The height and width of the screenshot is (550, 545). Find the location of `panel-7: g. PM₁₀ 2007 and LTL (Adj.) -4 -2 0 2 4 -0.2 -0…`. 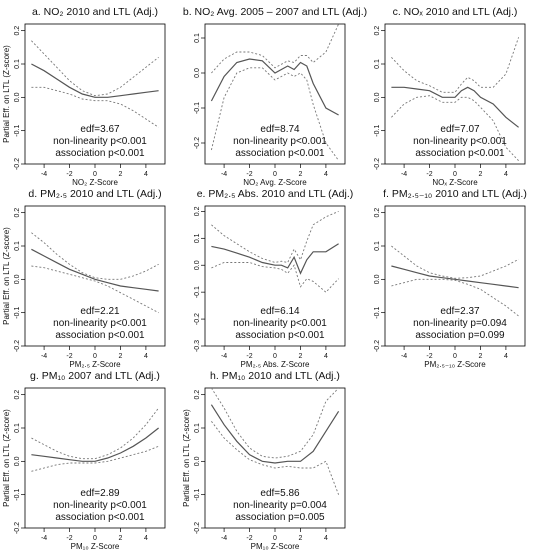

panel-7: g. PM₁₀ 2007 and LTL (Adj.) -4 -2 0 2 4 -0.2 -0… is located at coordinates (84, 460).